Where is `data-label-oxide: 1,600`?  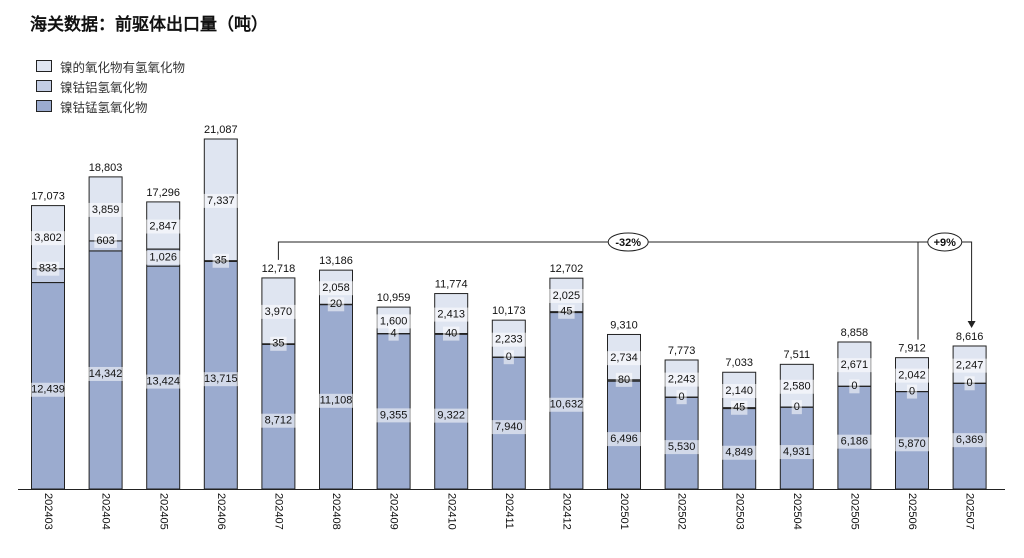 data-label-oxide: 1,600 is located at coordinates (394, 321).